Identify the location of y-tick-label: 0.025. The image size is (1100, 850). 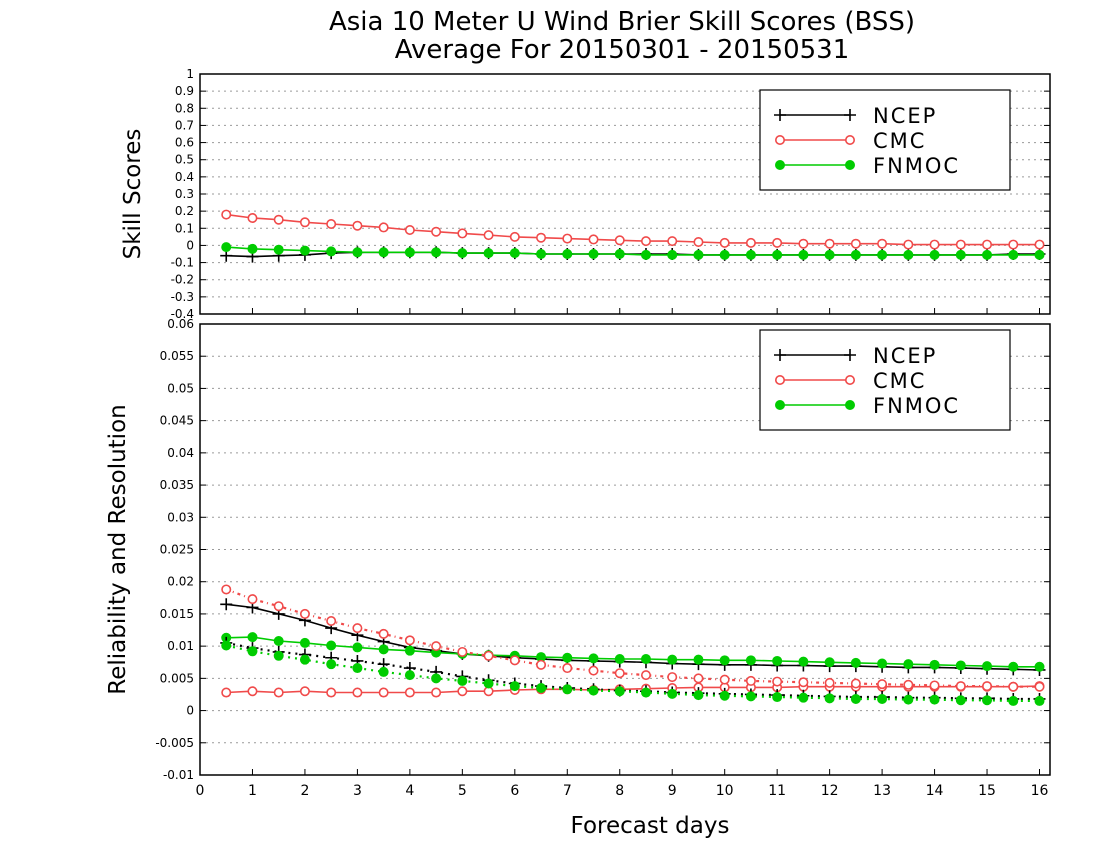
(177, 550).